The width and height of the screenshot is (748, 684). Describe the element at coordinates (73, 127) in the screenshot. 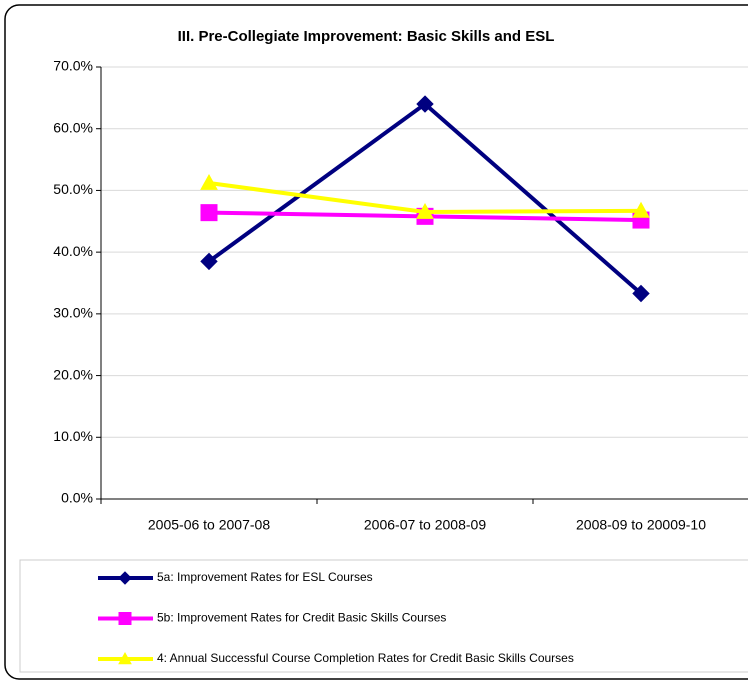

I see `y-tick-label: 60.0%` at that location.